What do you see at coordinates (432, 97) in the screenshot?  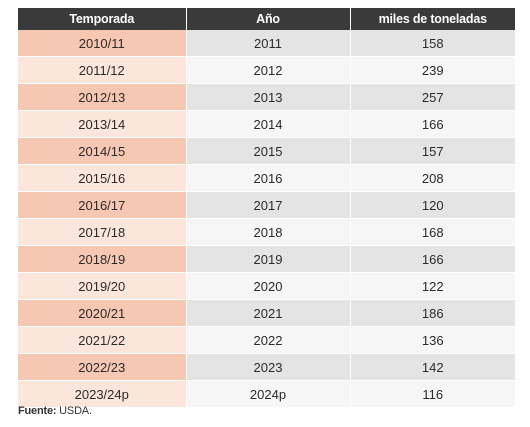 I see `cell-miles-de-toneladas: 257` at bounding box center [432, 97].